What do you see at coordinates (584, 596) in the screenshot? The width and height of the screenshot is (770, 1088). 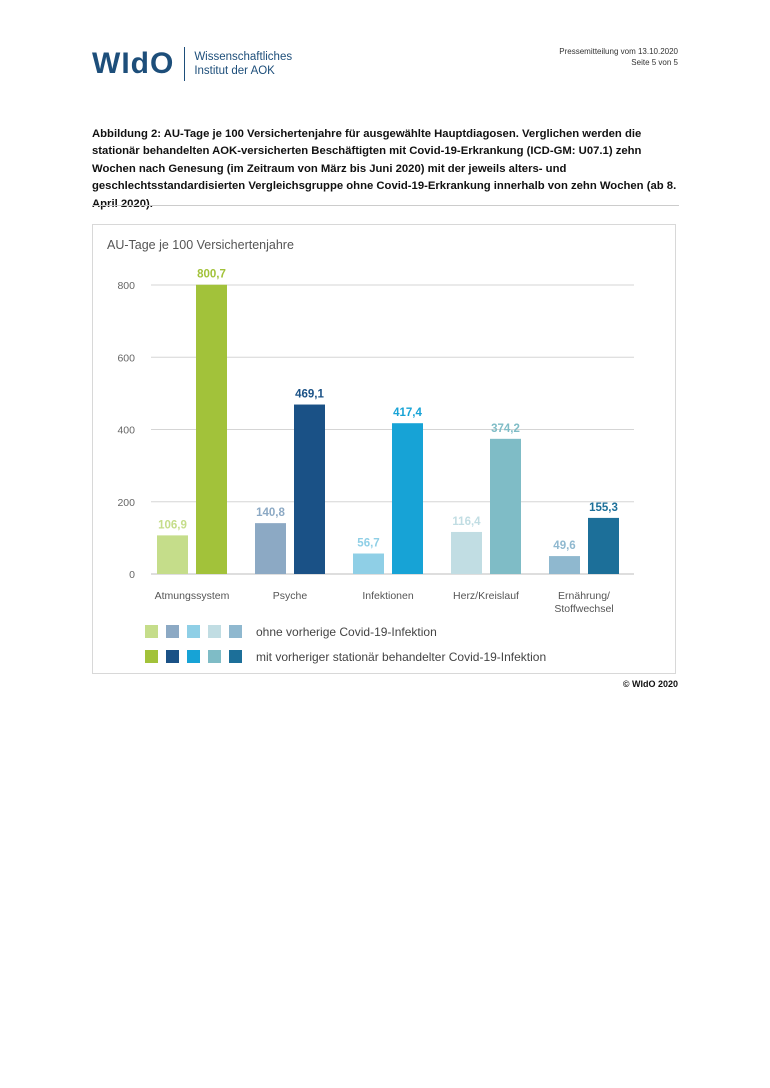 I see `x-tick-label: Ernährung/` at bounding box center [584, 596].